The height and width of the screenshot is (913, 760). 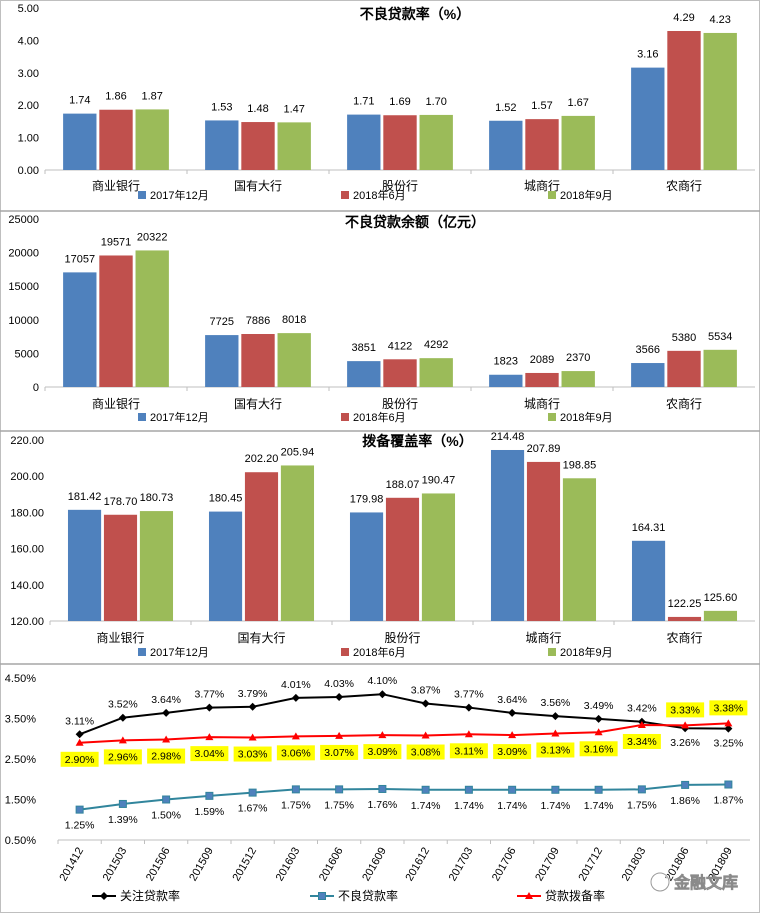 I want to click on data-label: 3566, so click(x=648, y=350).